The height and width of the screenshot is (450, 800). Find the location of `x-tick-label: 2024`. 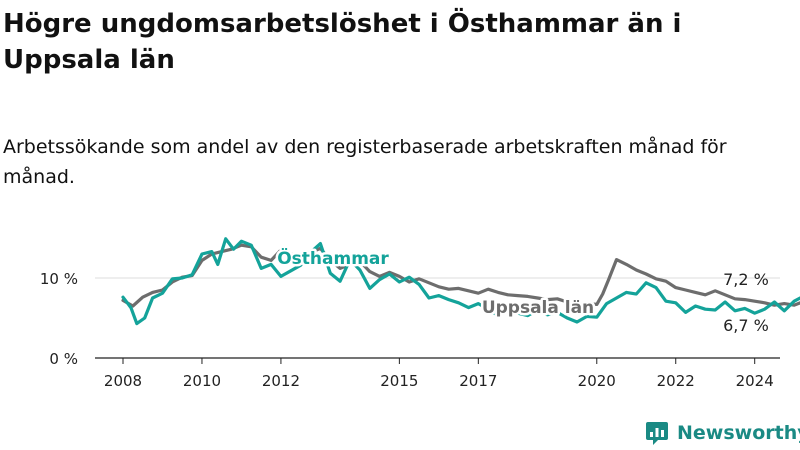

x-tick-label: 2024 is located at coordinates (755, 381).